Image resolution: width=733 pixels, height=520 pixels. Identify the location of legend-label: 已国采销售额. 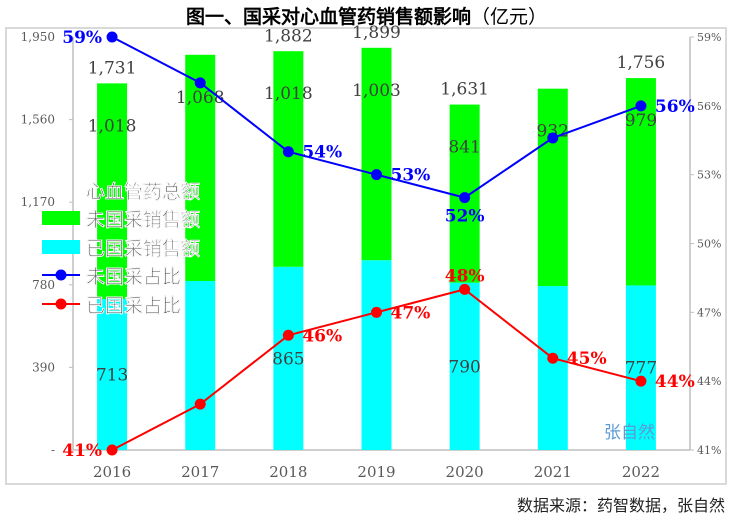
(143, 248).